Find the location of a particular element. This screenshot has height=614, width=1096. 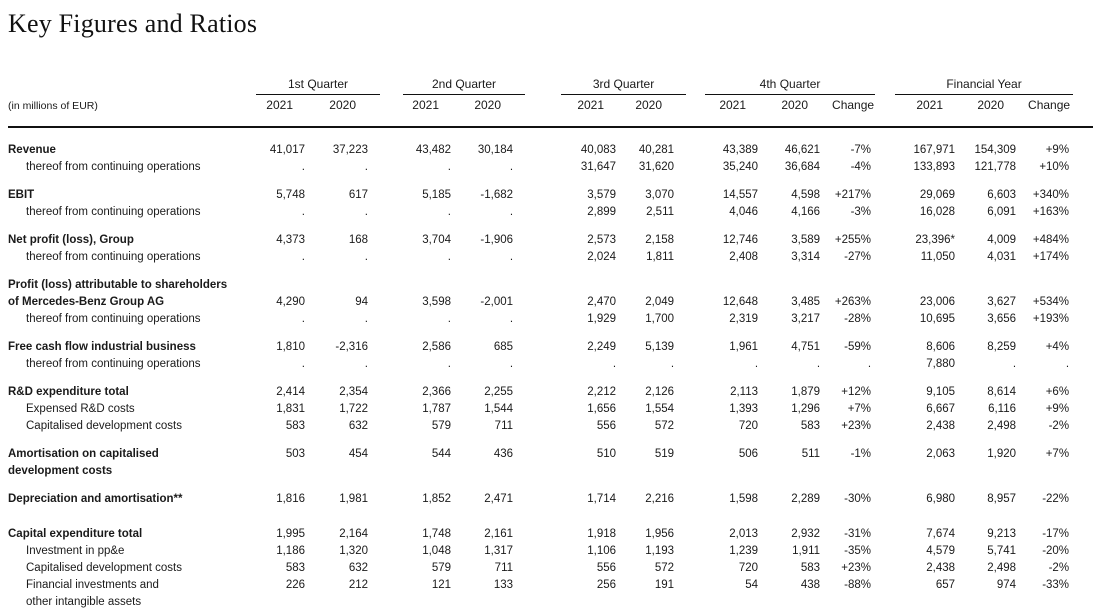

cell-value: 685 is located at coordinates (503, 347).